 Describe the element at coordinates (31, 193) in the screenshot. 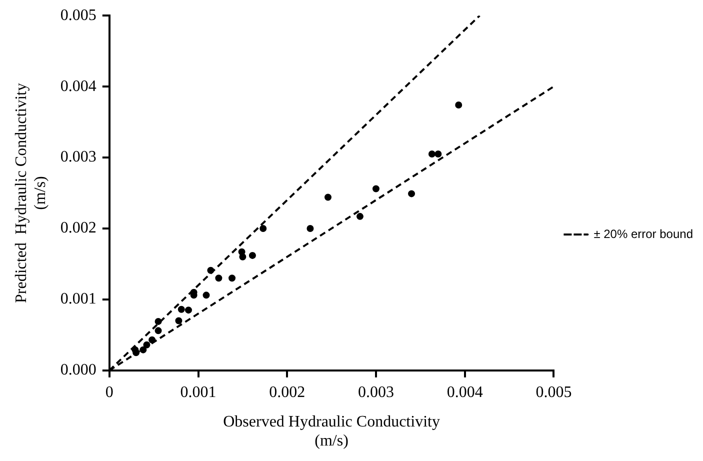

I see `y-axis-title: Predicted Hydraulic Conductivity (m/s)` at that location.